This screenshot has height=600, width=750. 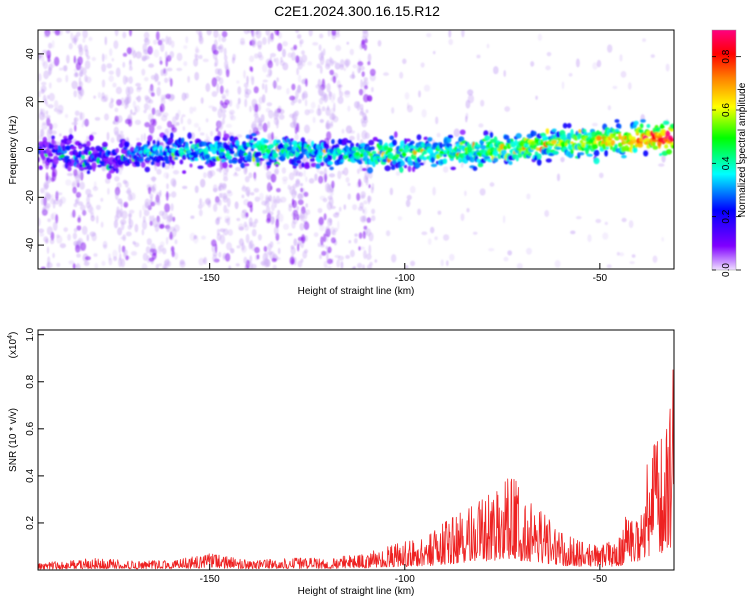 I want to click on colorbar-tick-label: 0.6, so click(x=726, y=110).